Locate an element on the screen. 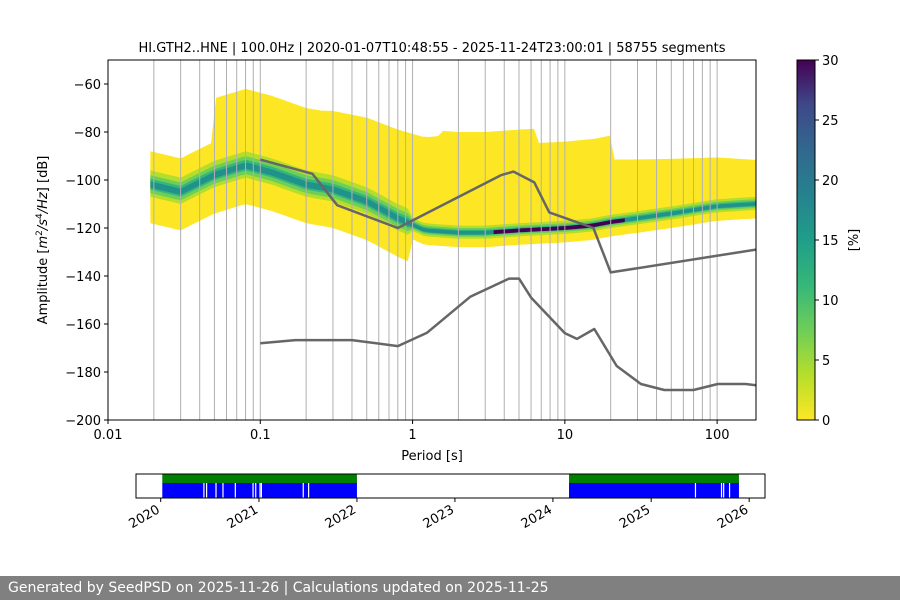  density-band-green is located at coordinates (453, 196).